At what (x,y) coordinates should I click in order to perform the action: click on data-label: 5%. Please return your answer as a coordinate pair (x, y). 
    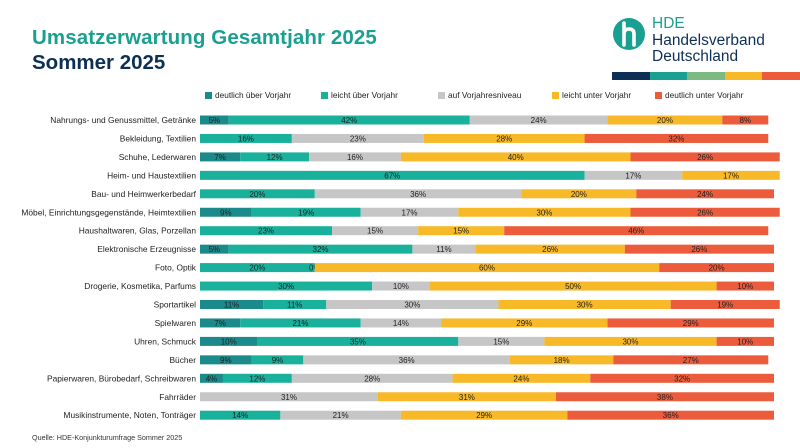
    Looking at the image, I should click on (215, 249).